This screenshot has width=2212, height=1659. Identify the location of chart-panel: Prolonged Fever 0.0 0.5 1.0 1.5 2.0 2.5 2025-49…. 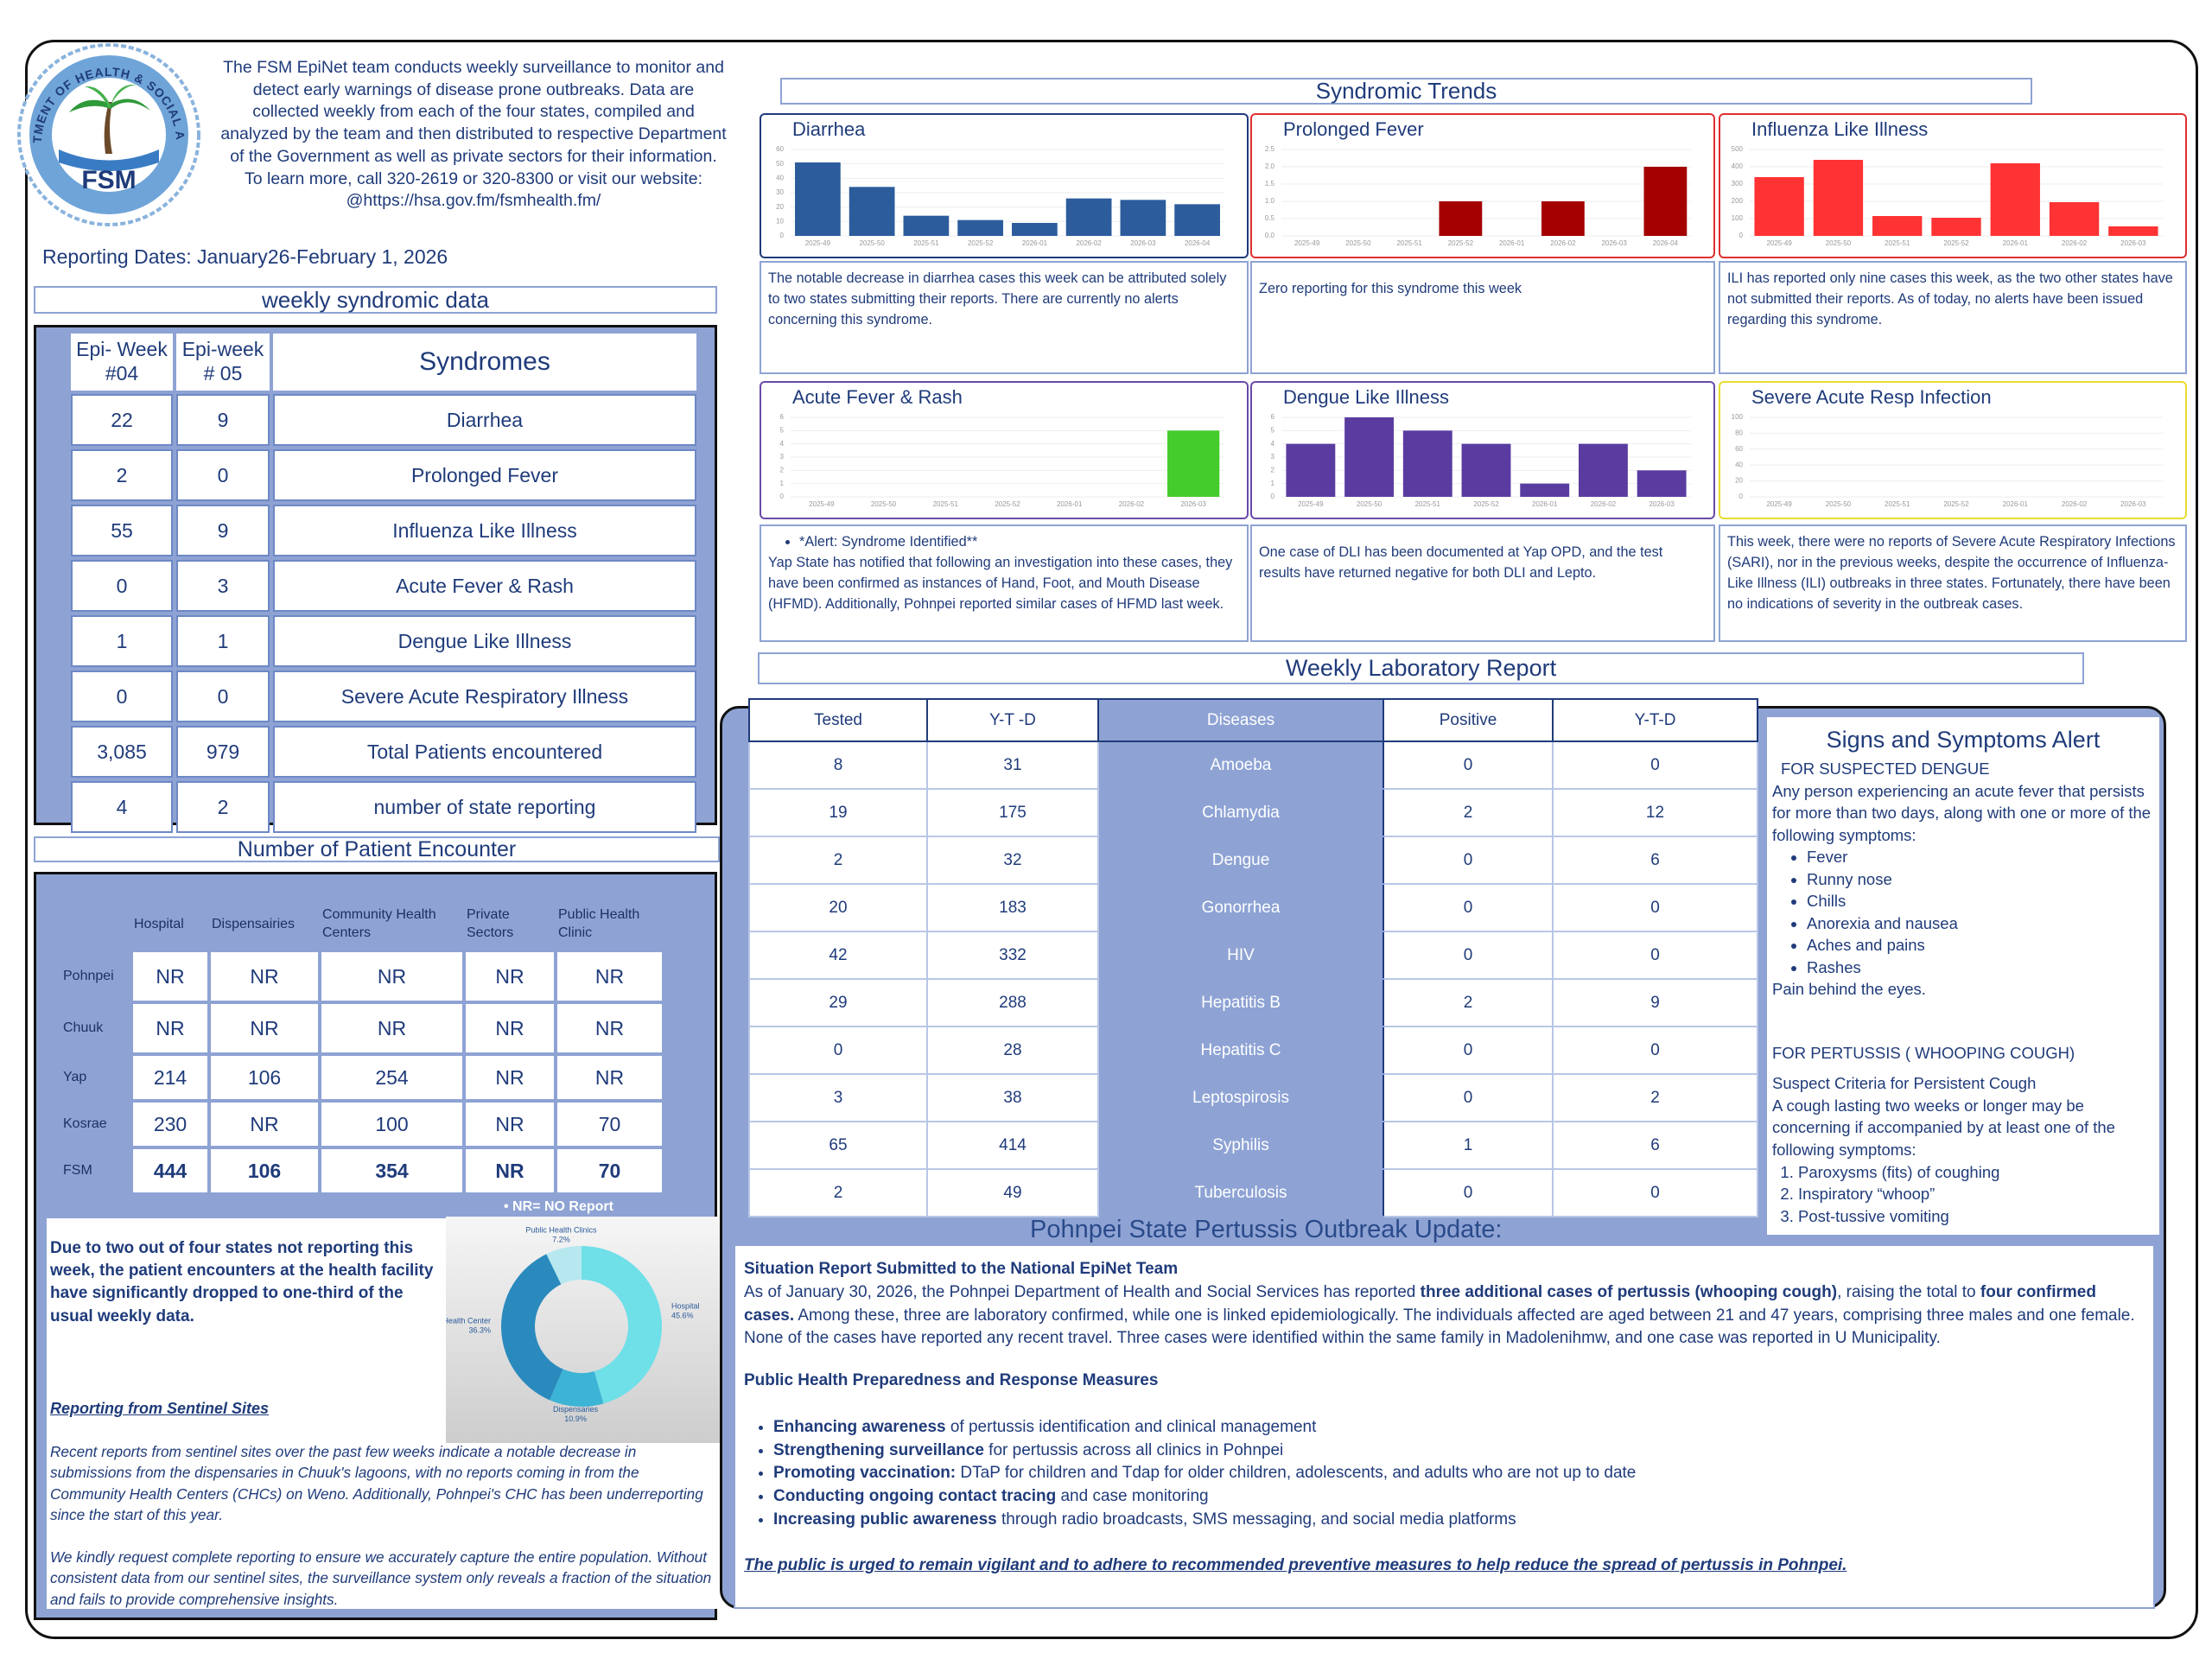
(1482, 185).